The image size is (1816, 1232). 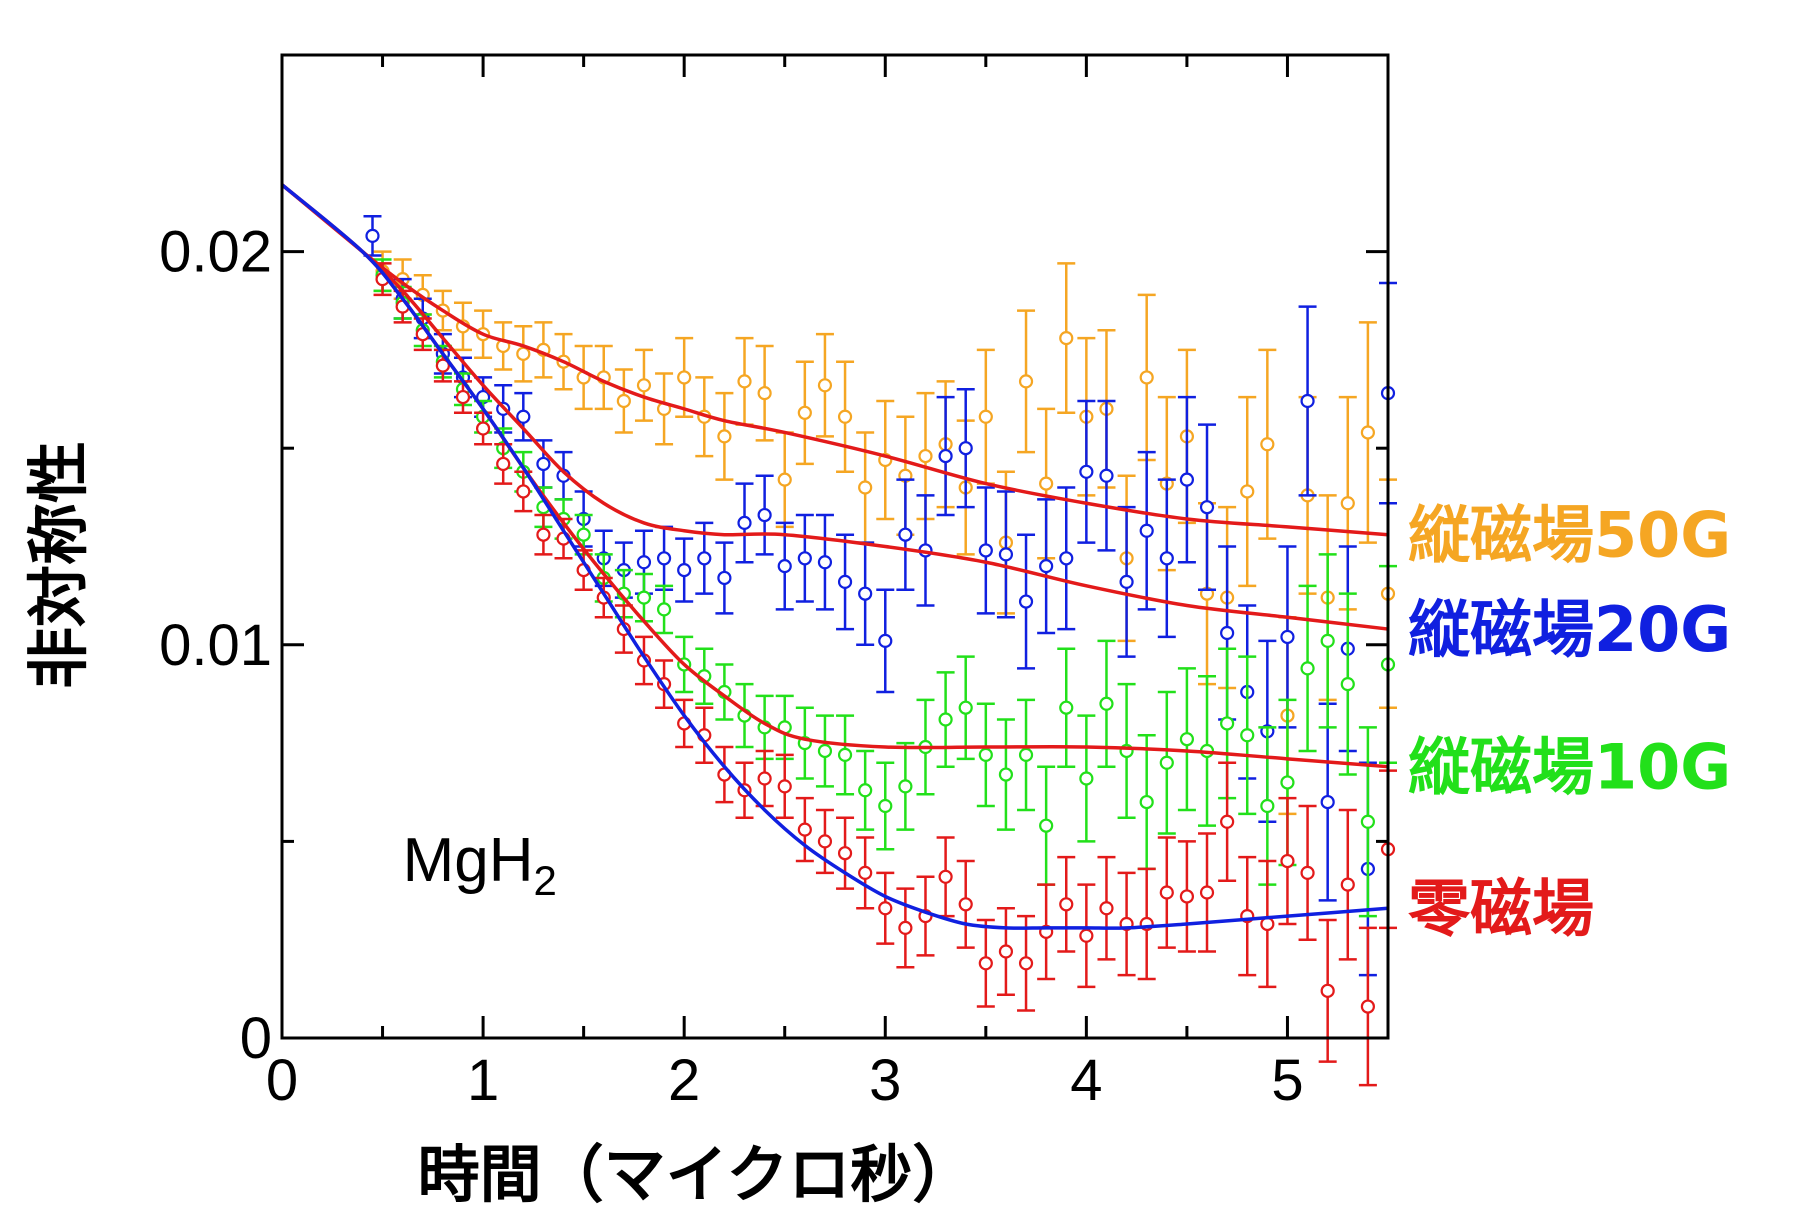 I want to click on sample-label-subscript: 2, so click(x=545, y=880).